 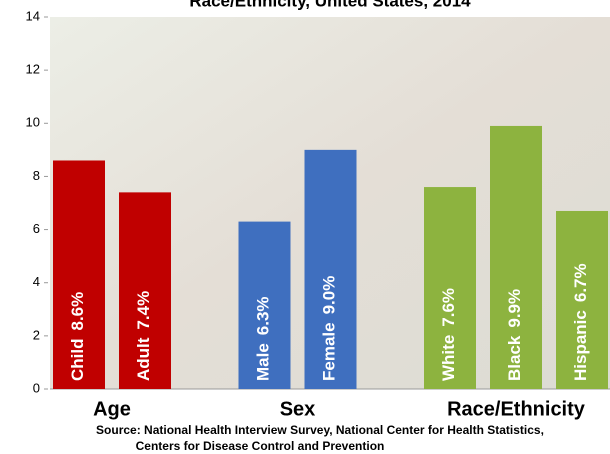 I want to click on value-label: 8.6%, so click(x=77, y=311).